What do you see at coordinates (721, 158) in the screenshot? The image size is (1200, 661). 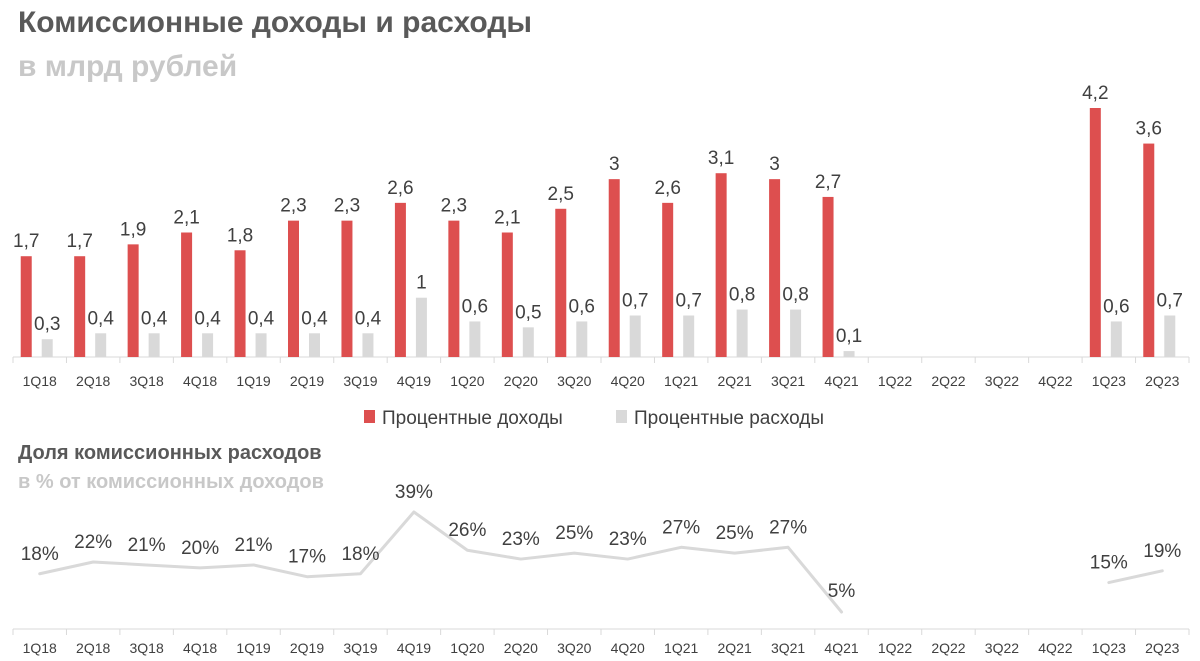 I see `income-data-label: 3,1` at bounding box center [721, 158].